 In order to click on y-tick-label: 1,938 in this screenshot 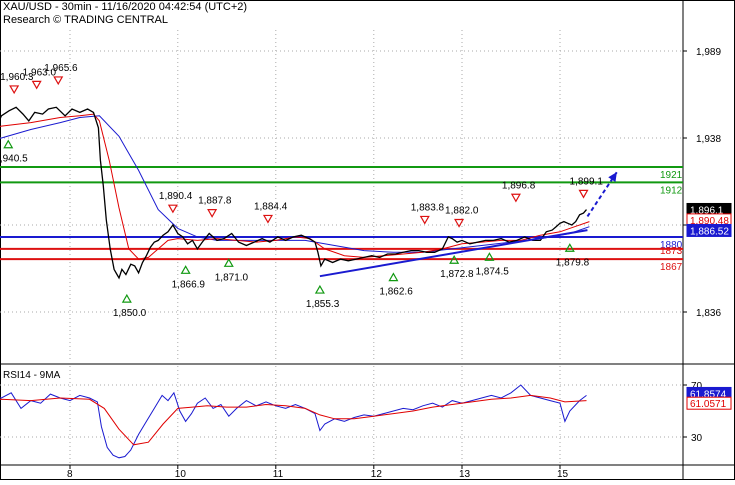, I will do `click(708, 139)`.